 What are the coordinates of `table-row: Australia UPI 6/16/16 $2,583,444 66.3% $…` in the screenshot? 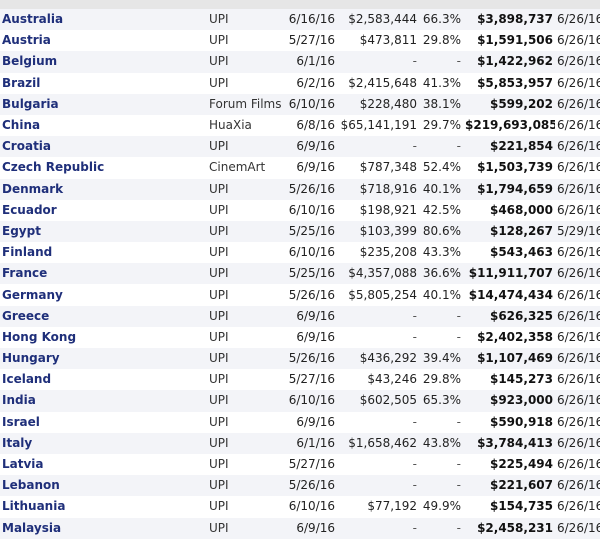 It's located at (300, 20).